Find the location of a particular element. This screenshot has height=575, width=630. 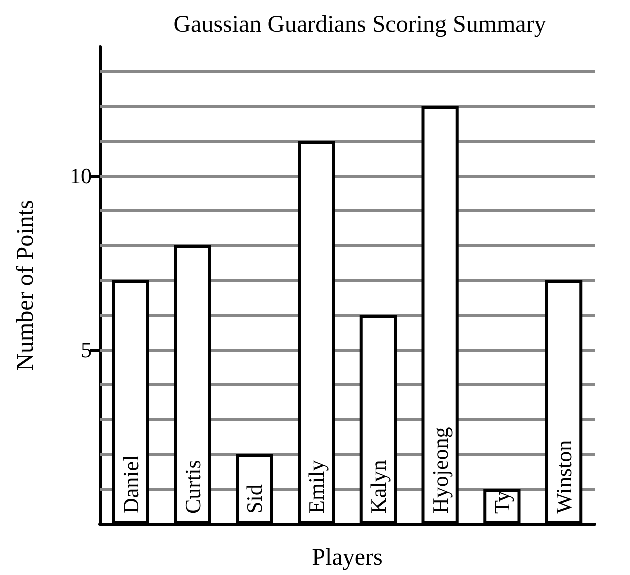

chart-title: Gaussian Guardians Scoring Summary is located at coordinates (360, 25).